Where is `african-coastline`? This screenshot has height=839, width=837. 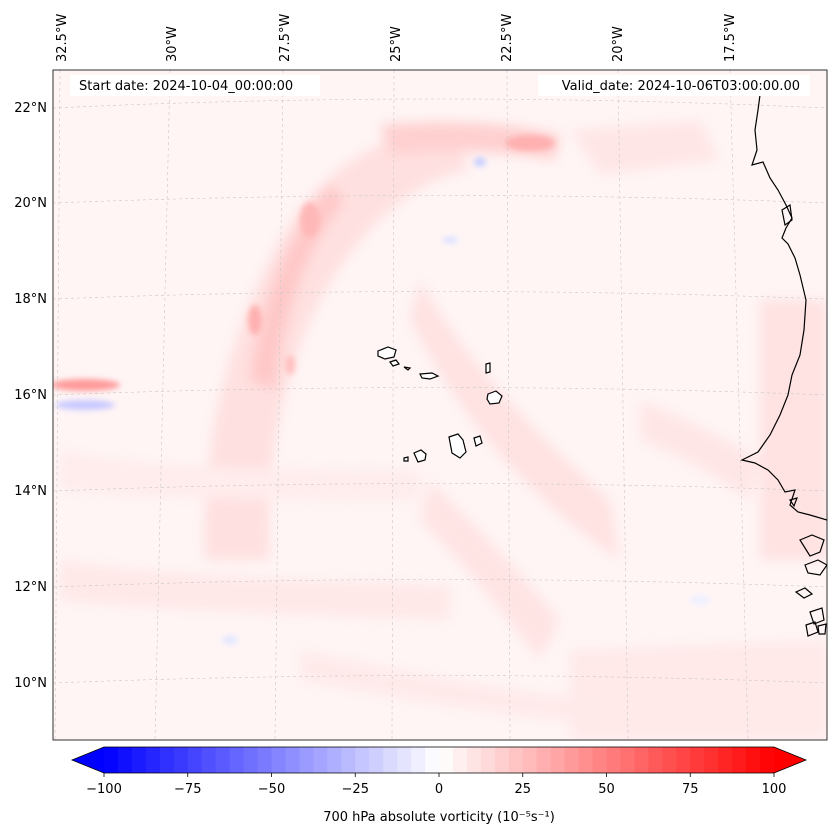
african-coastline is located at coordinates (783, 365).